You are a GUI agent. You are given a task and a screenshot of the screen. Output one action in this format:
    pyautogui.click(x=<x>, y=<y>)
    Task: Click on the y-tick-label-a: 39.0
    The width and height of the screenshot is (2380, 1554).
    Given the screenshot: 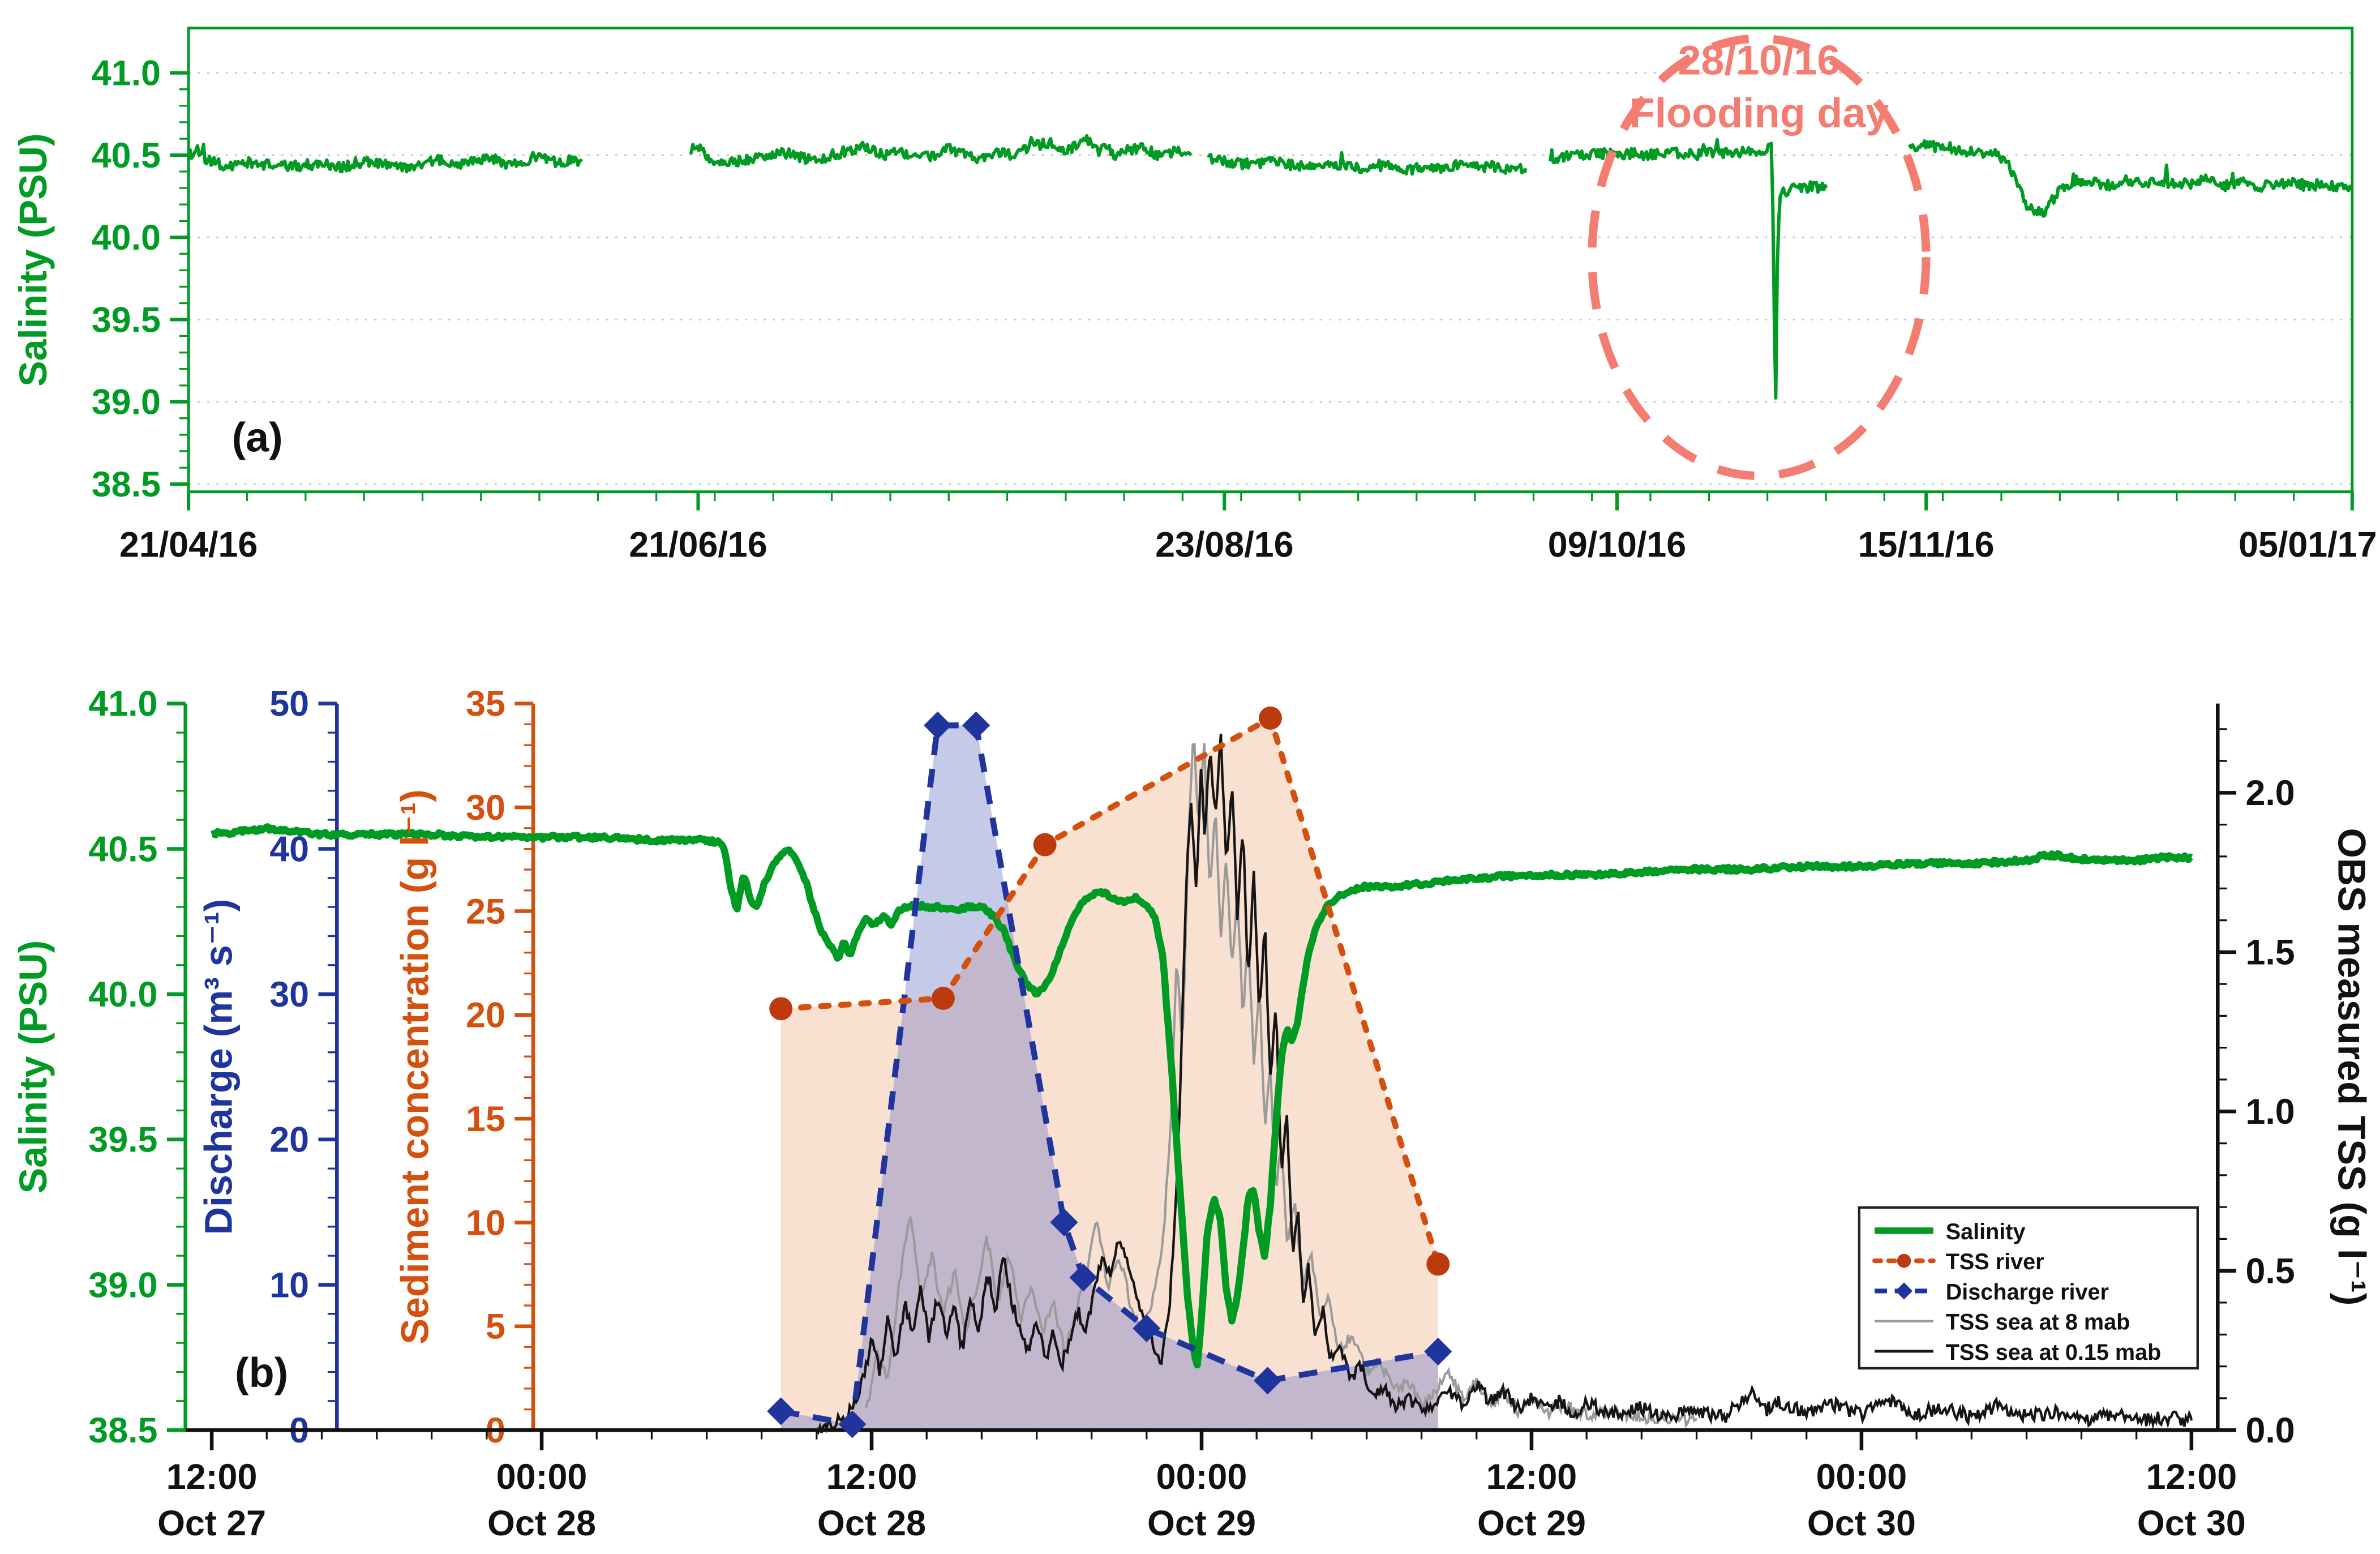 What is the action you would take?
    pyautogui.click(x=127, y=402)
    